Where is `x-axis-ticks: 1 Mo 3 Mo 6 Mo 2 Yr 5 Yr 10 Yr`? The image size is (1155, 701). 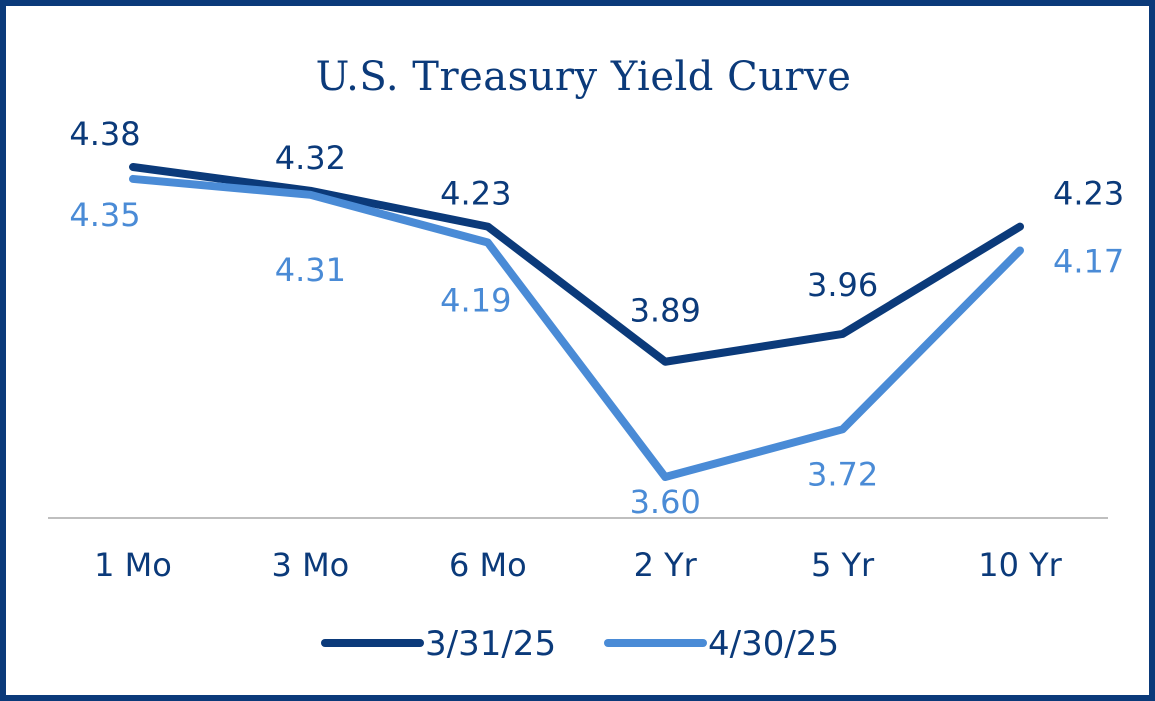
x-axis-ticks: 1 Mo 3 Mo 6 Mo 2 Yr 5 Yr 10 Yr is located at coordinates (578, 565).